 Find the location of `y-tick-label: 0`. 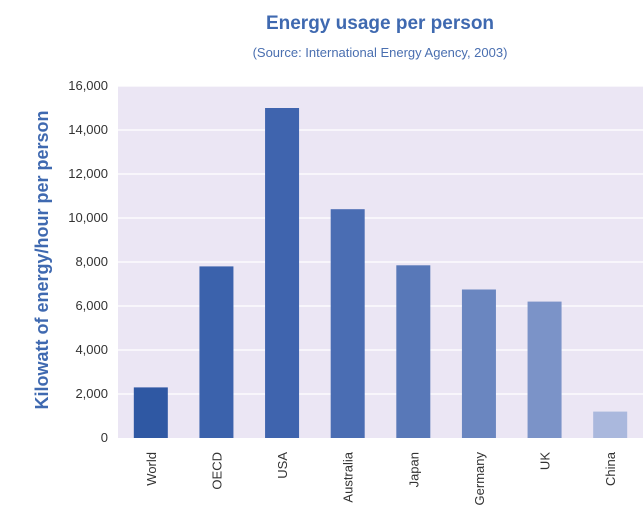

y-tick-label: 0 is located at coordinates (104, 437).